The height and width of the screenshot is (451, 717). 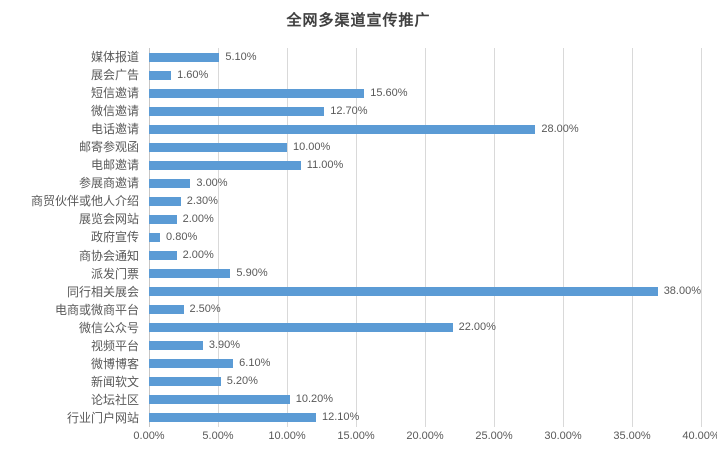 What do you see at coordinates (114, 363) in the screenshot?
I see `category-label: 微博博客` at bounding box center [114, 363].